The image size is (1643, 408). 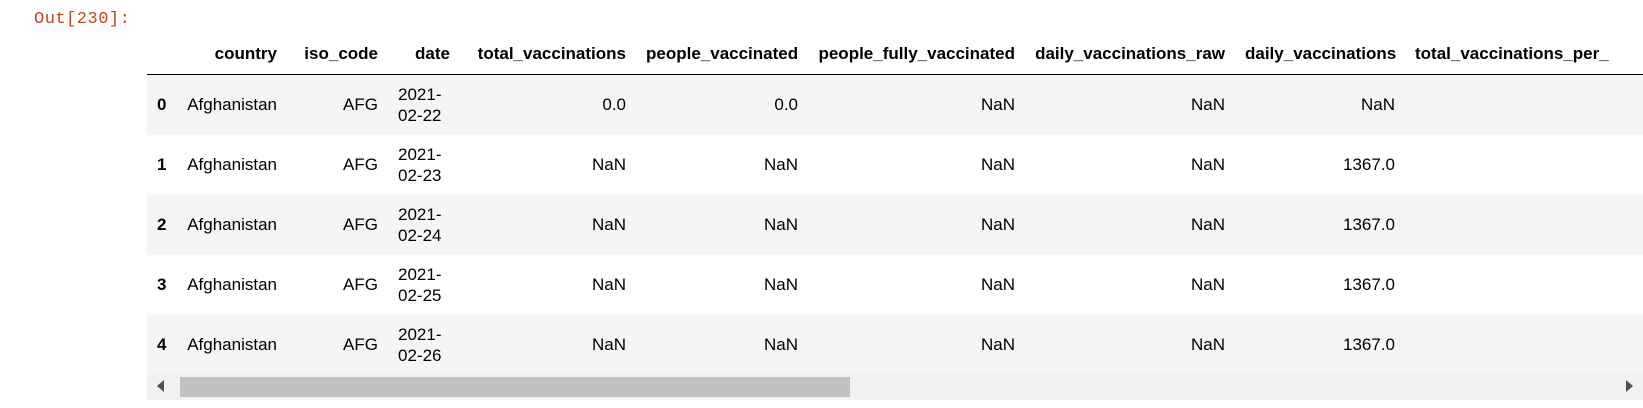 I want to click on scroll-left-arrow-icon, so click(x=160, y=386).